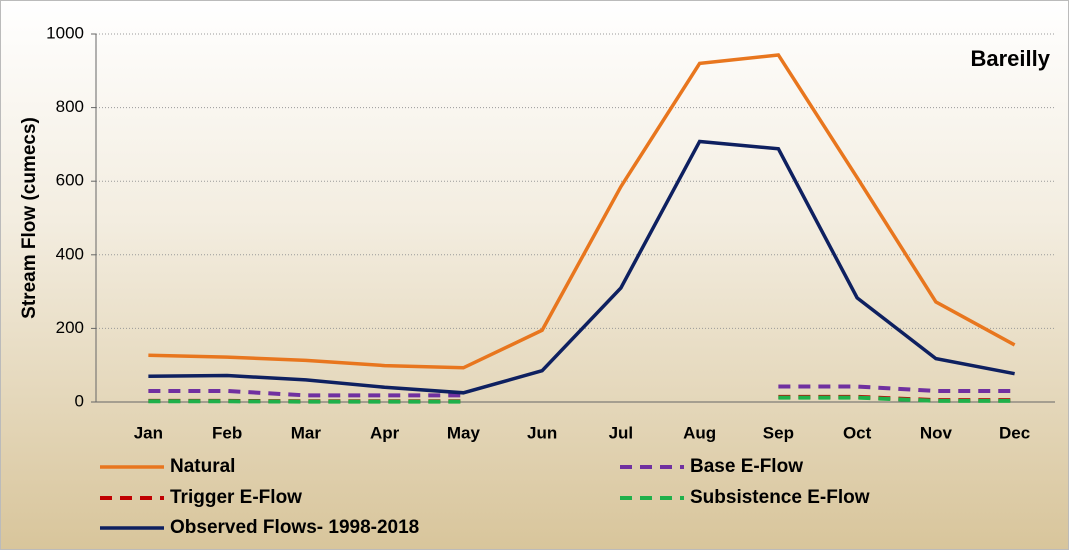  I want to click on x-tick-label: Jun, so click(542, 432).